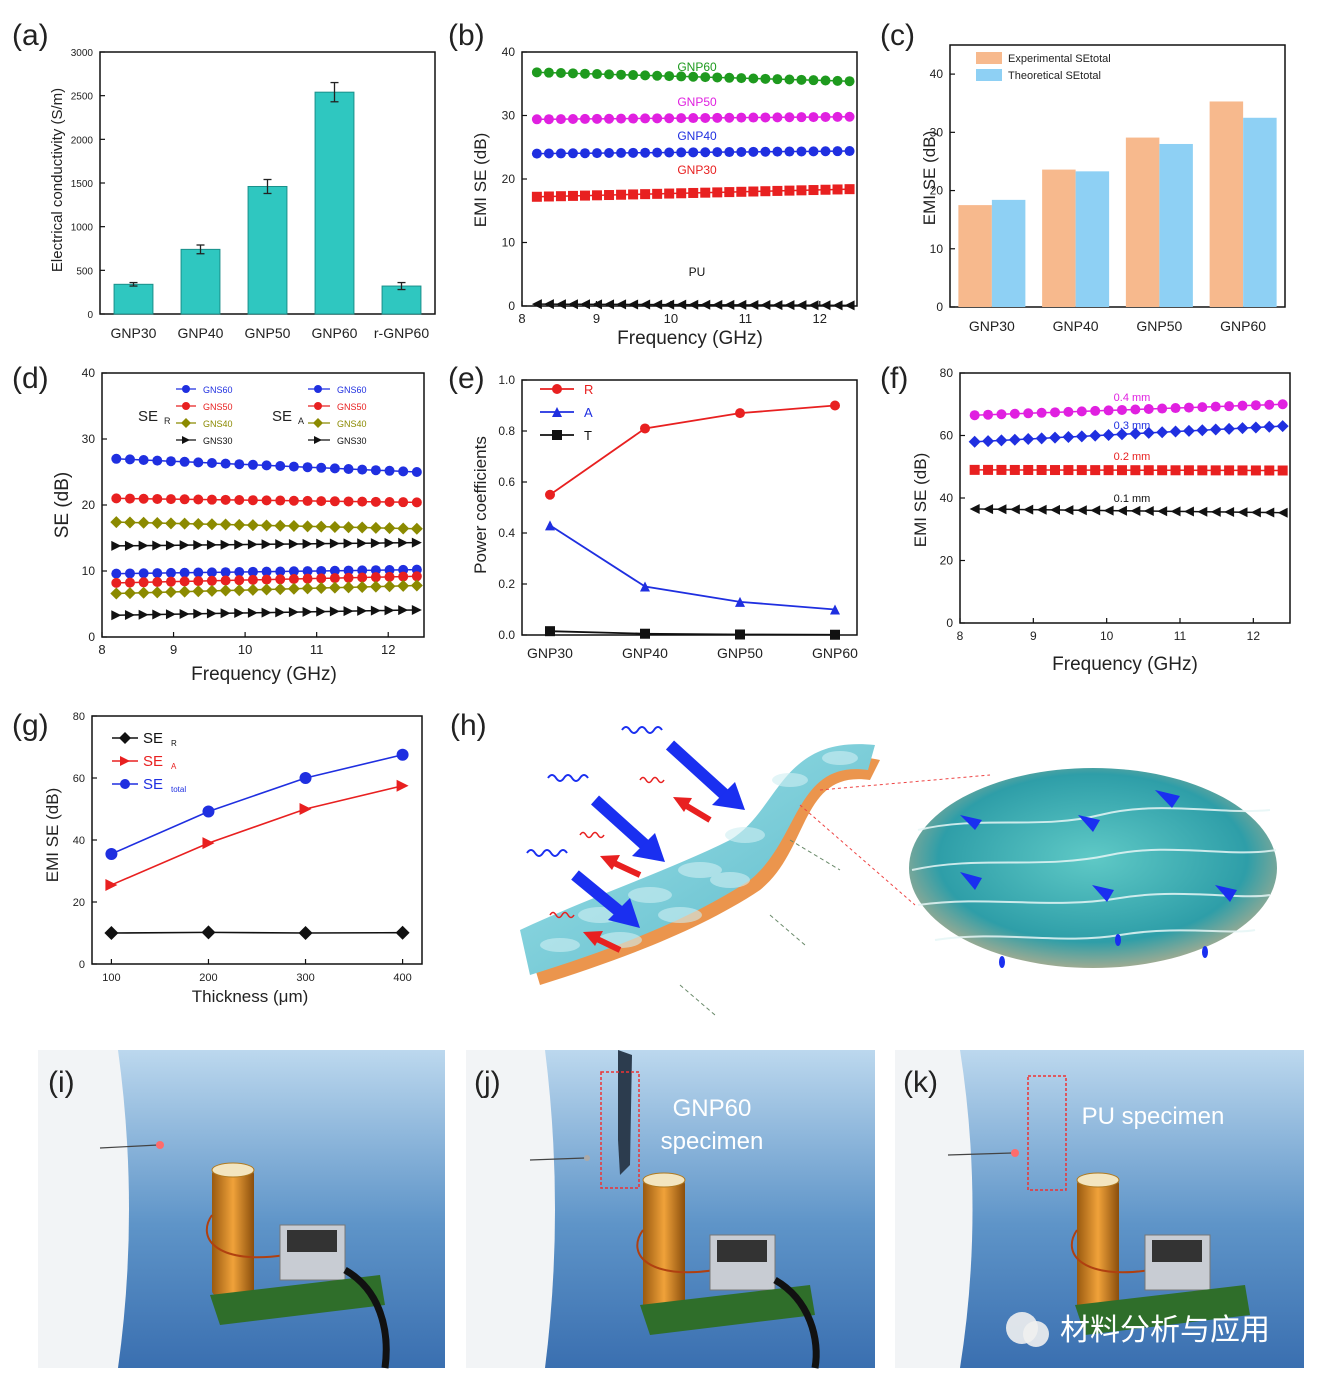 Image resolution: width=1328 pixels, height=1390 pixels. Describe the element at coordinates (178, 789) in the screenshot. I see `legend-sub: total` at that location.